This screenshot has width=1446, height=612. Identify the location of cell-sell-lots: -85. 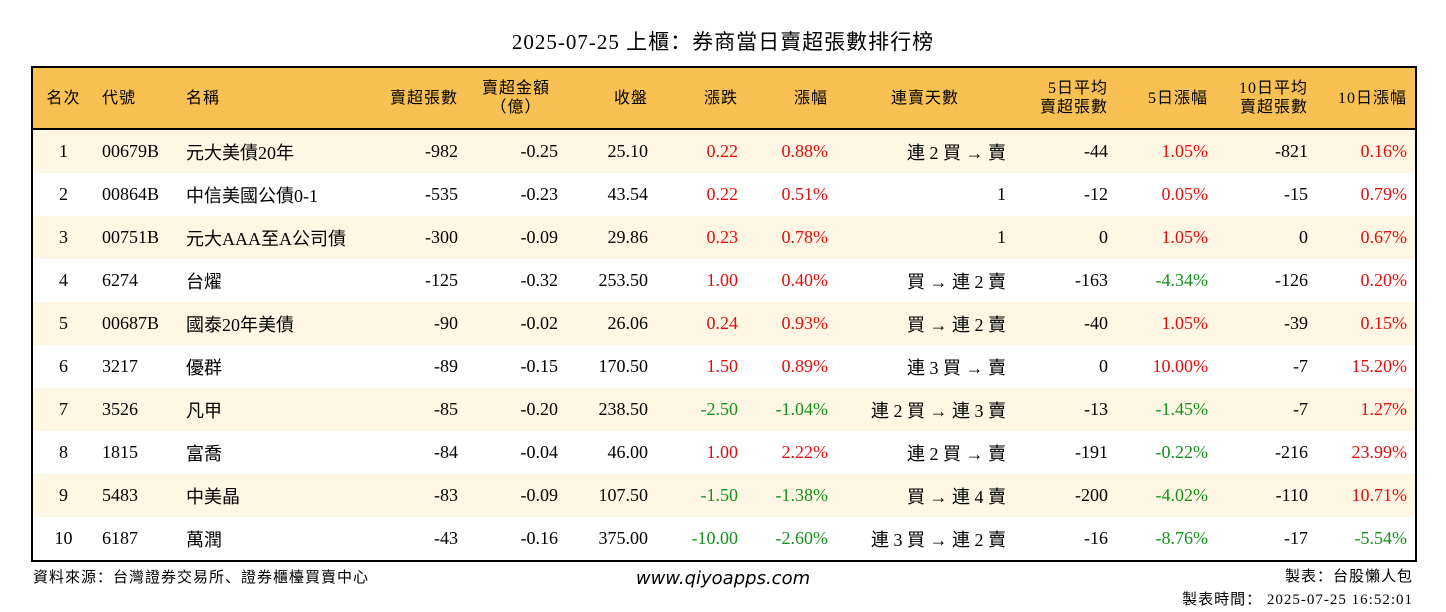
(415, 409).